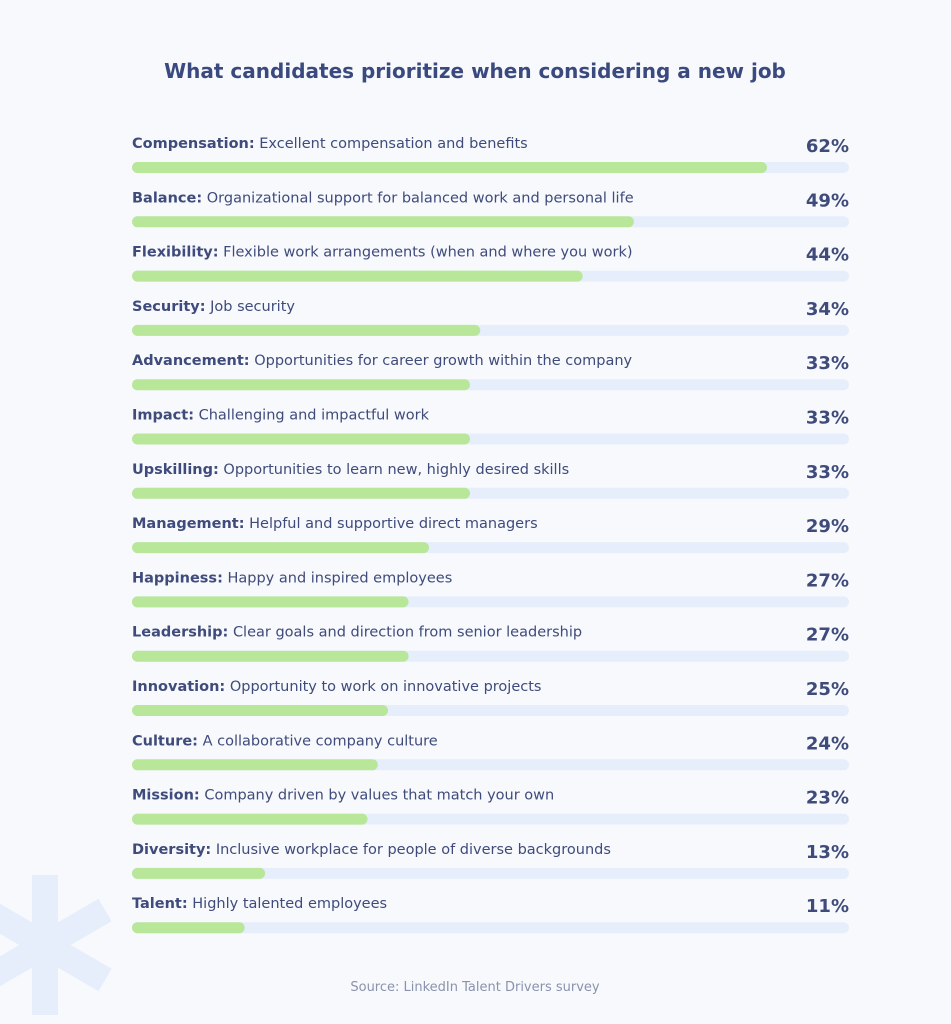  Describe the element at coordinates (827, 146) in the screenshot. I see `value-label: 62%` at that location.